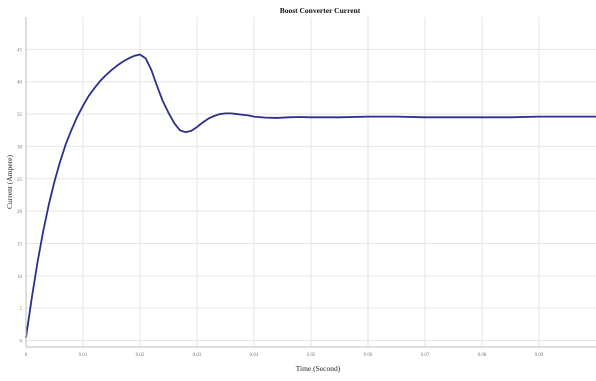 The image size is (596, 381). What do you see at coordinates (318, 368) in the screenshot?
I see `x-axis-label: Time (Second)` at bounding box center [318, 368].